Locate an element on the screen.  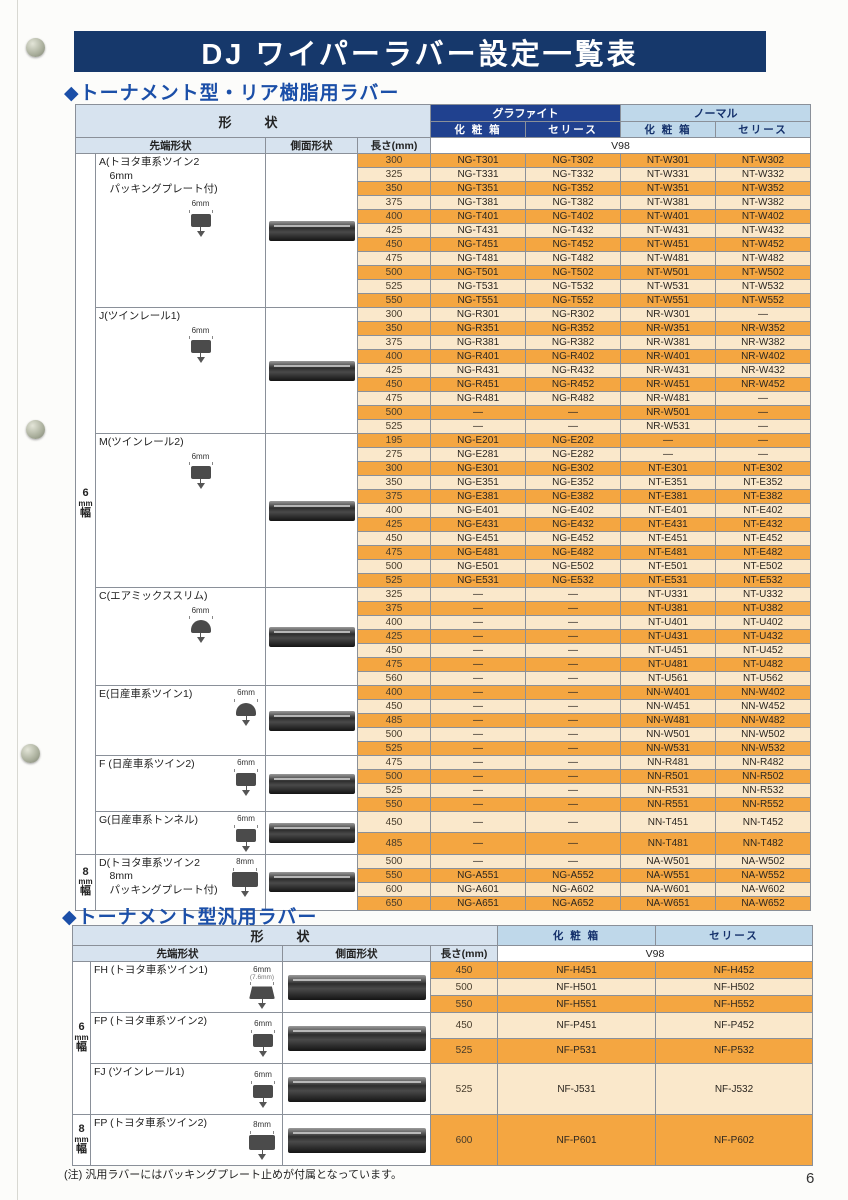
table-row: M(ツインレール2) 6mm 195 NG-E201 NG-E202— — is located at coordinates (444, 510).